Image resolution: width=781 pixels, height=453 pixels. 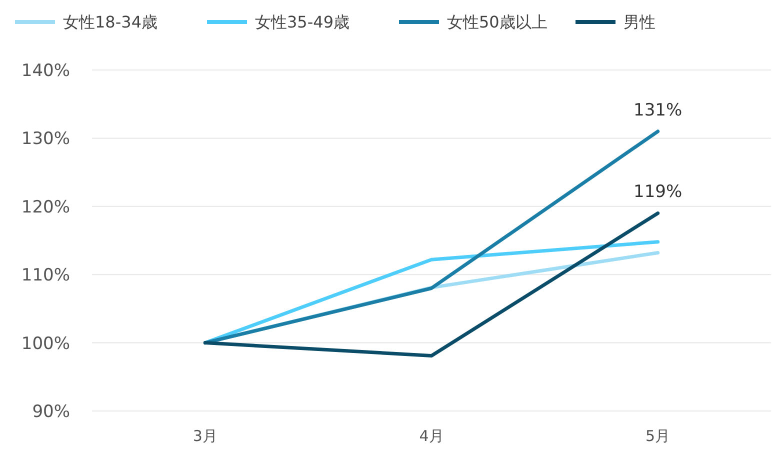 I want to click on y-tick-label: 140%, so click(x=45, y=70).